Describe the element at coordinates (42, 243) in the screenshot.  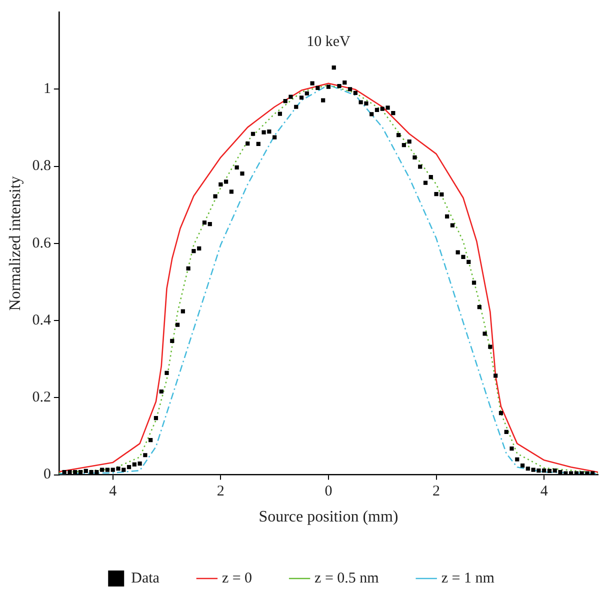
I see `y-tick-label: 0.6` at that location.